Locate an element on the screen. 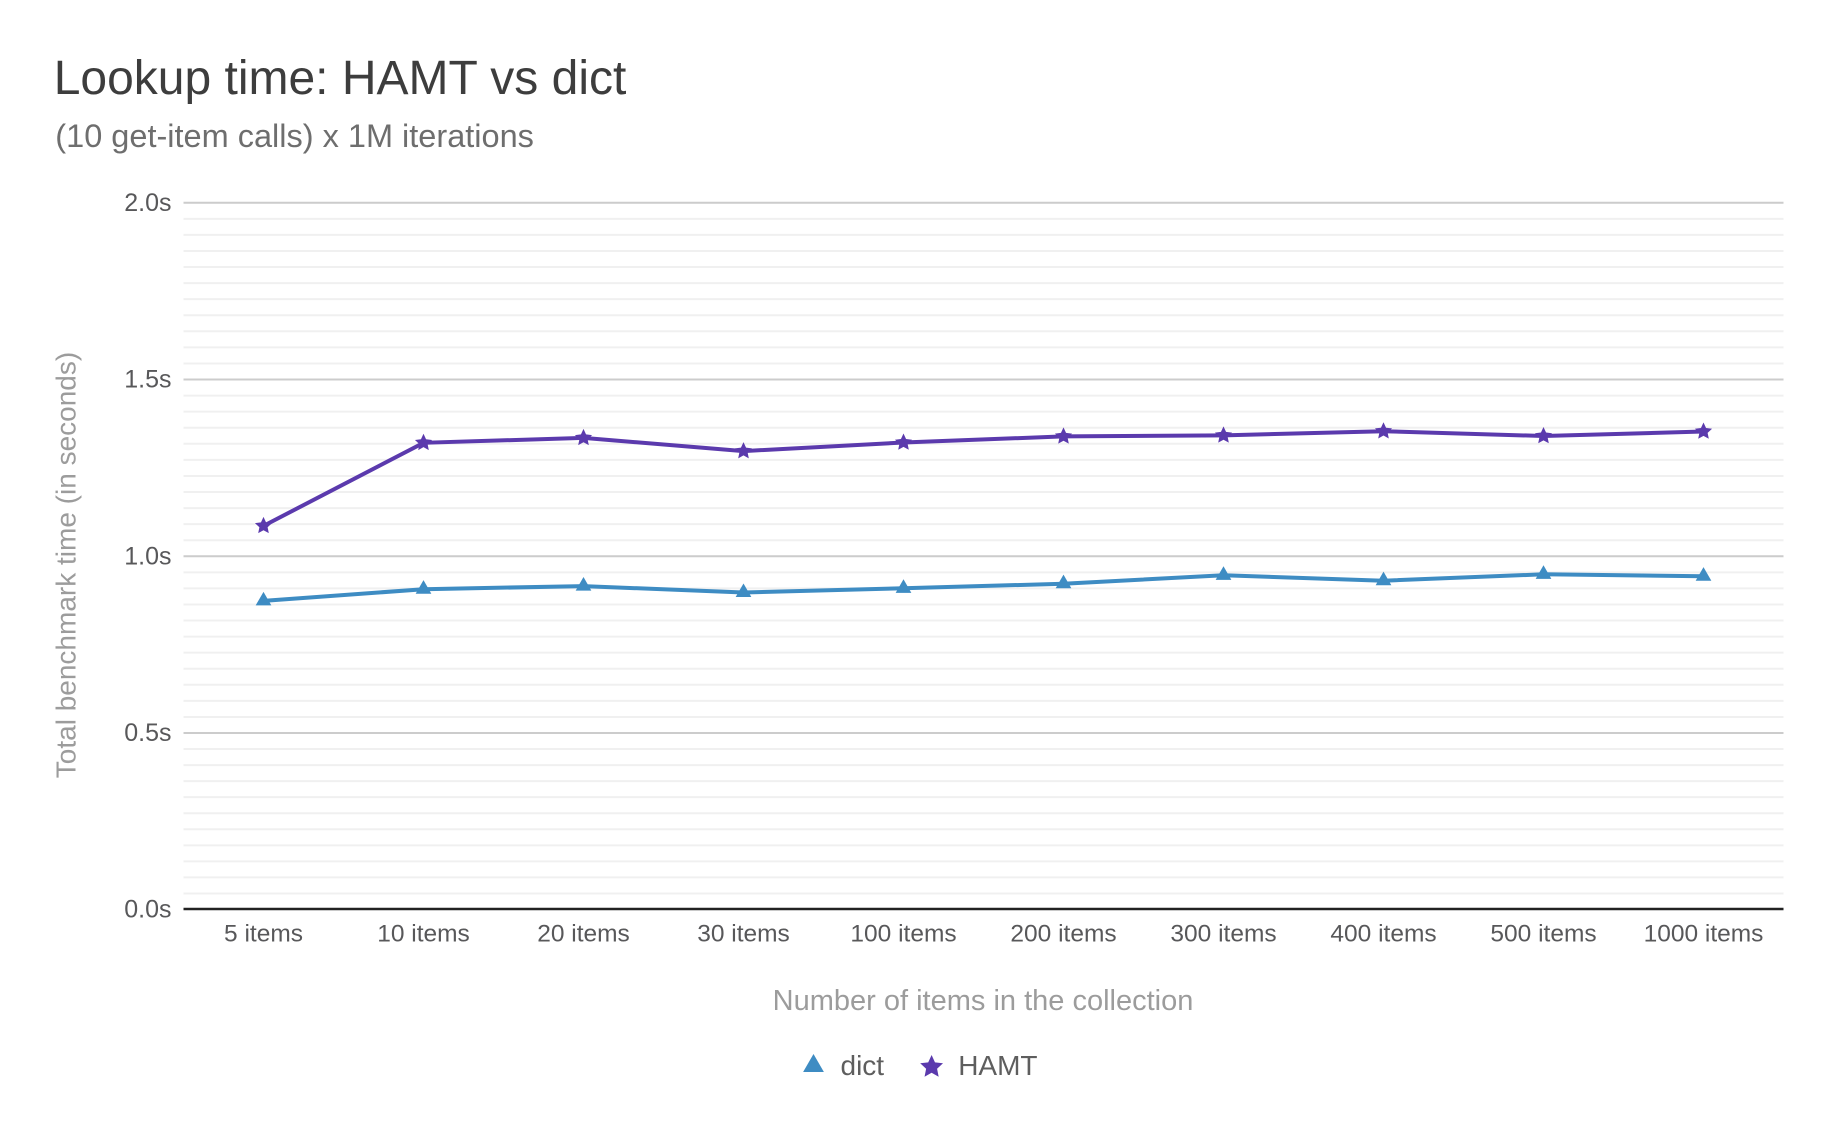  svg-text: 2.0s is located at coordinates (147, 203).